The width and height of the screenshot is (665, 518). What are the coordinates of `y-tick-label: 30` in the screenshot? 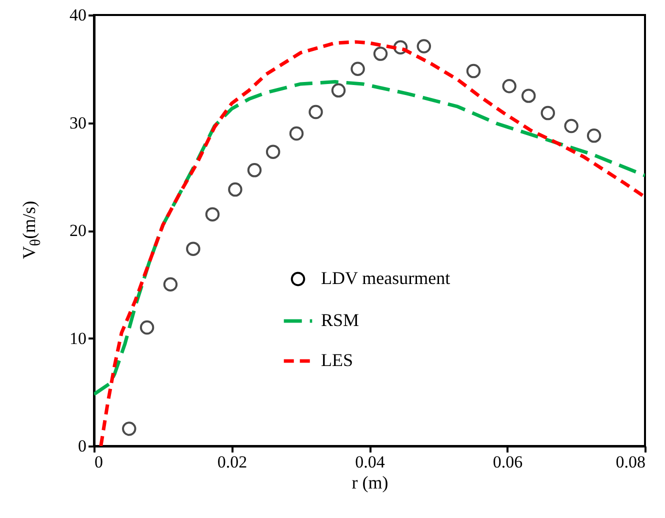 It's located at (78, 122).